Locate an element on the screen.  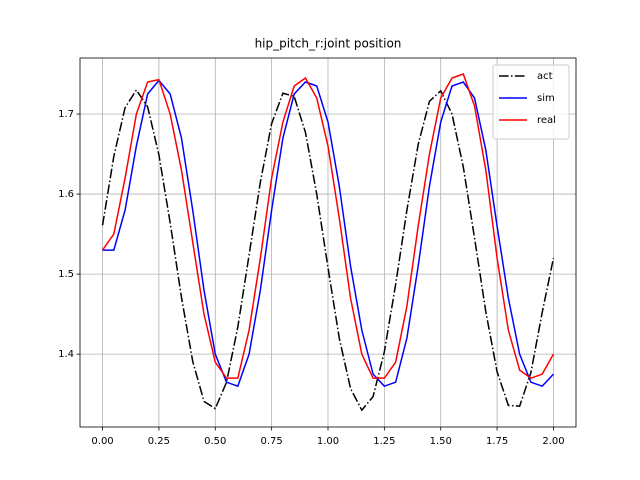
legend-label: sim is located at coordinates (546, 98).